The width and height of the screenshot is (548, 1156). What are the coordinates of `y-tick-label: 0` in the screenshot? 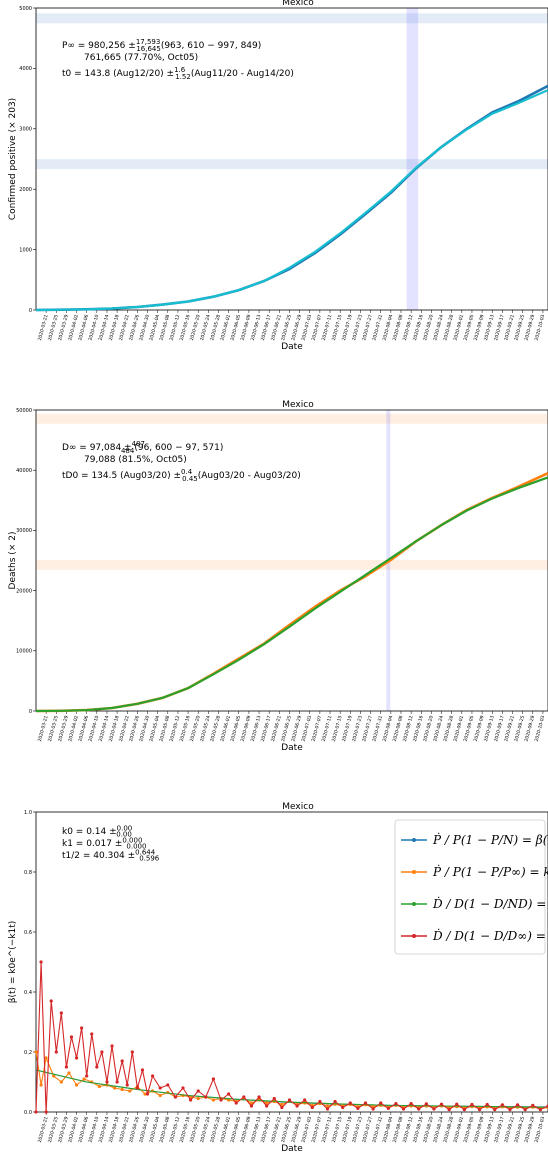 It's located at (30, 311).